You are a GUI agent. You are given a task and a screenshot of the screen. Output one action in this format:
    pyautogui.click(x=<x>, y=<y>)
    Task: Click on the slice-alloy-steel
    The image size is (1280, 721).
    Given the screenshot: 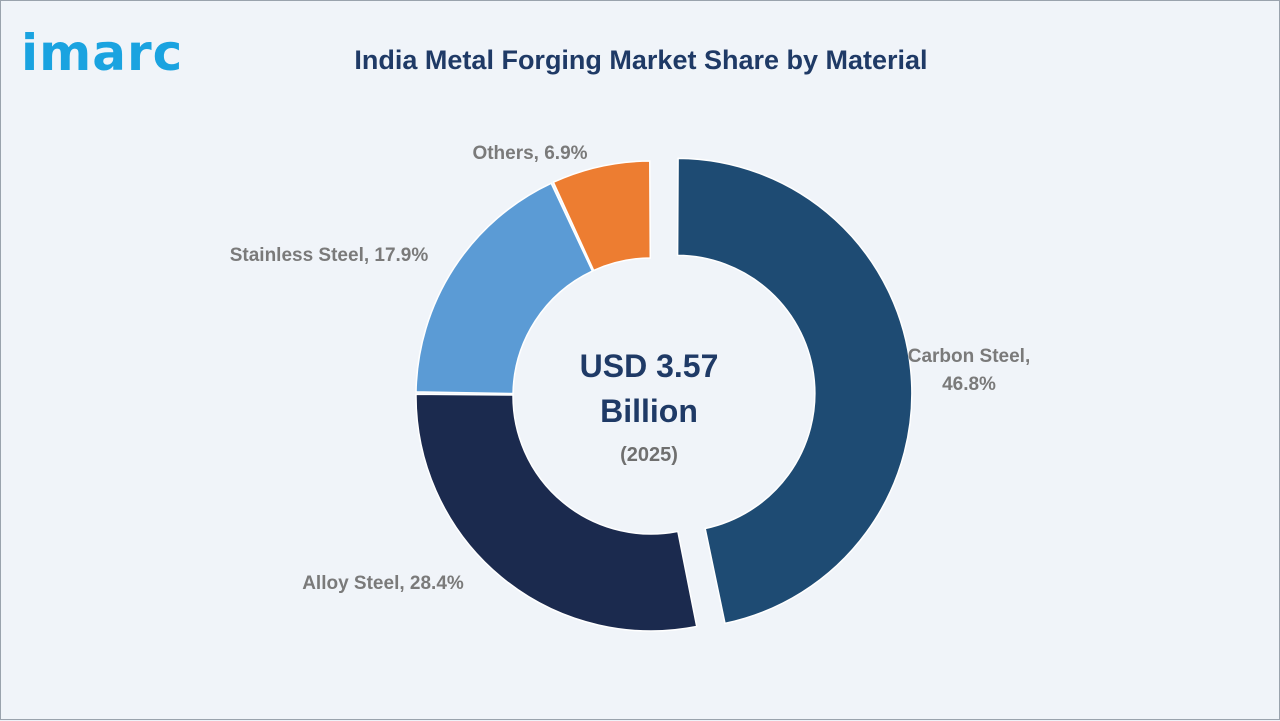 What is the action you would take?
    pyautogui.click(x=556, y=512)
    